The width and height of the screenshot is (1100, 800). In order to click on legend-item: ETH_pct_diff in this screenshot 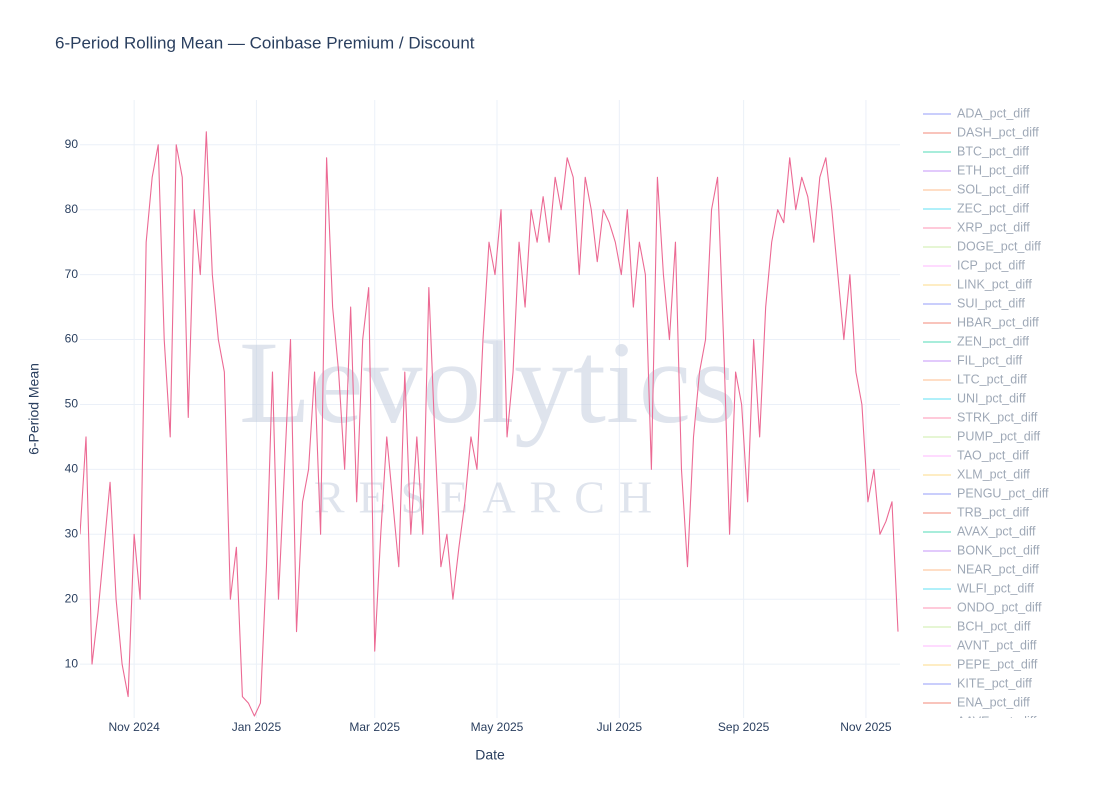, I will do `click(976, 170)`.